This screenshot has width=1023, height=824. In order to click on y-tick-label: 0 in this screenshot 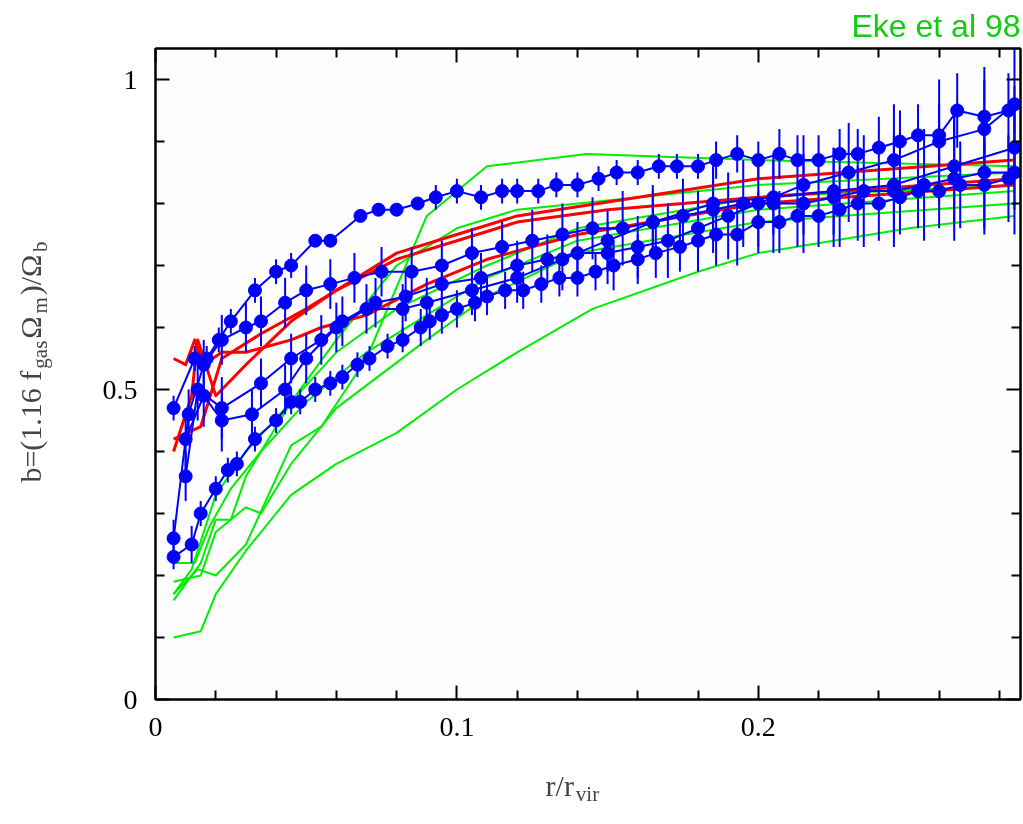, I will do `click(130, 699)`.